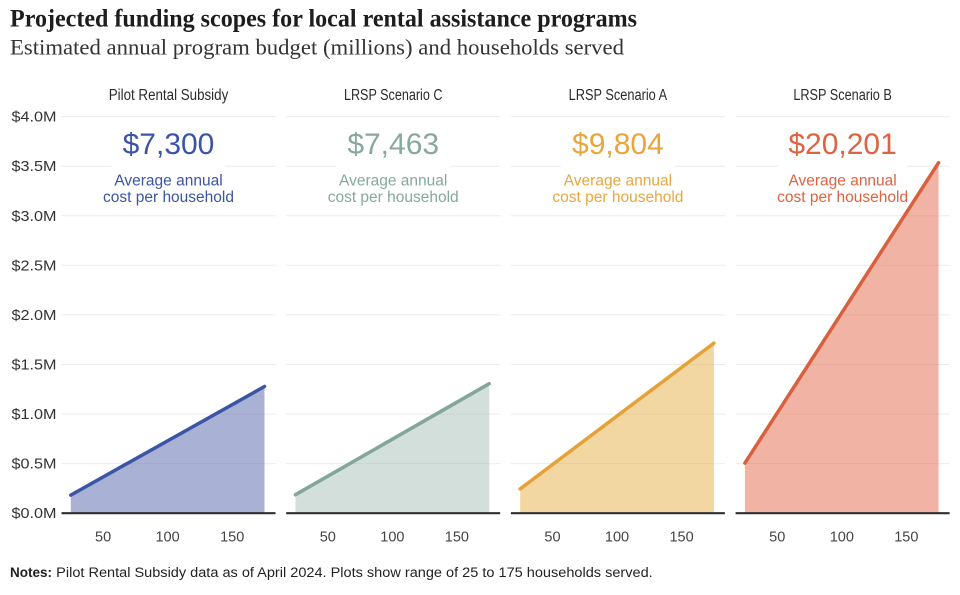  What do you see at coordinates (31, 572) in the screenshot?
I see `svg-text: Notes:` at bounding box center [31, 572].